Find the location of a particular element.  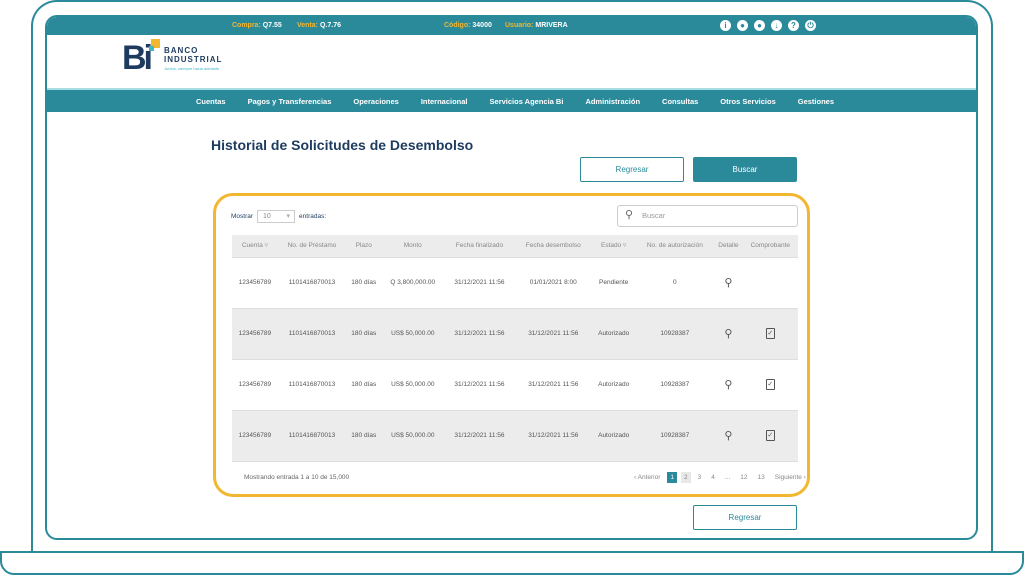

codigo: Código: 34000 is located at coordinates (468, 25).